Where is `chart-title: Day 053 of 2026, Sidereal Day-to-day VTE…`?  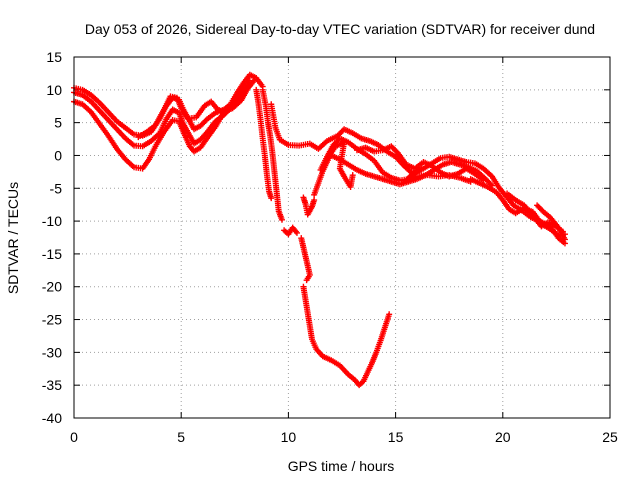 chart-title: Day 053 of 2026, Sidereal Day-to-day VTE… is located at coordinates (340, 29).